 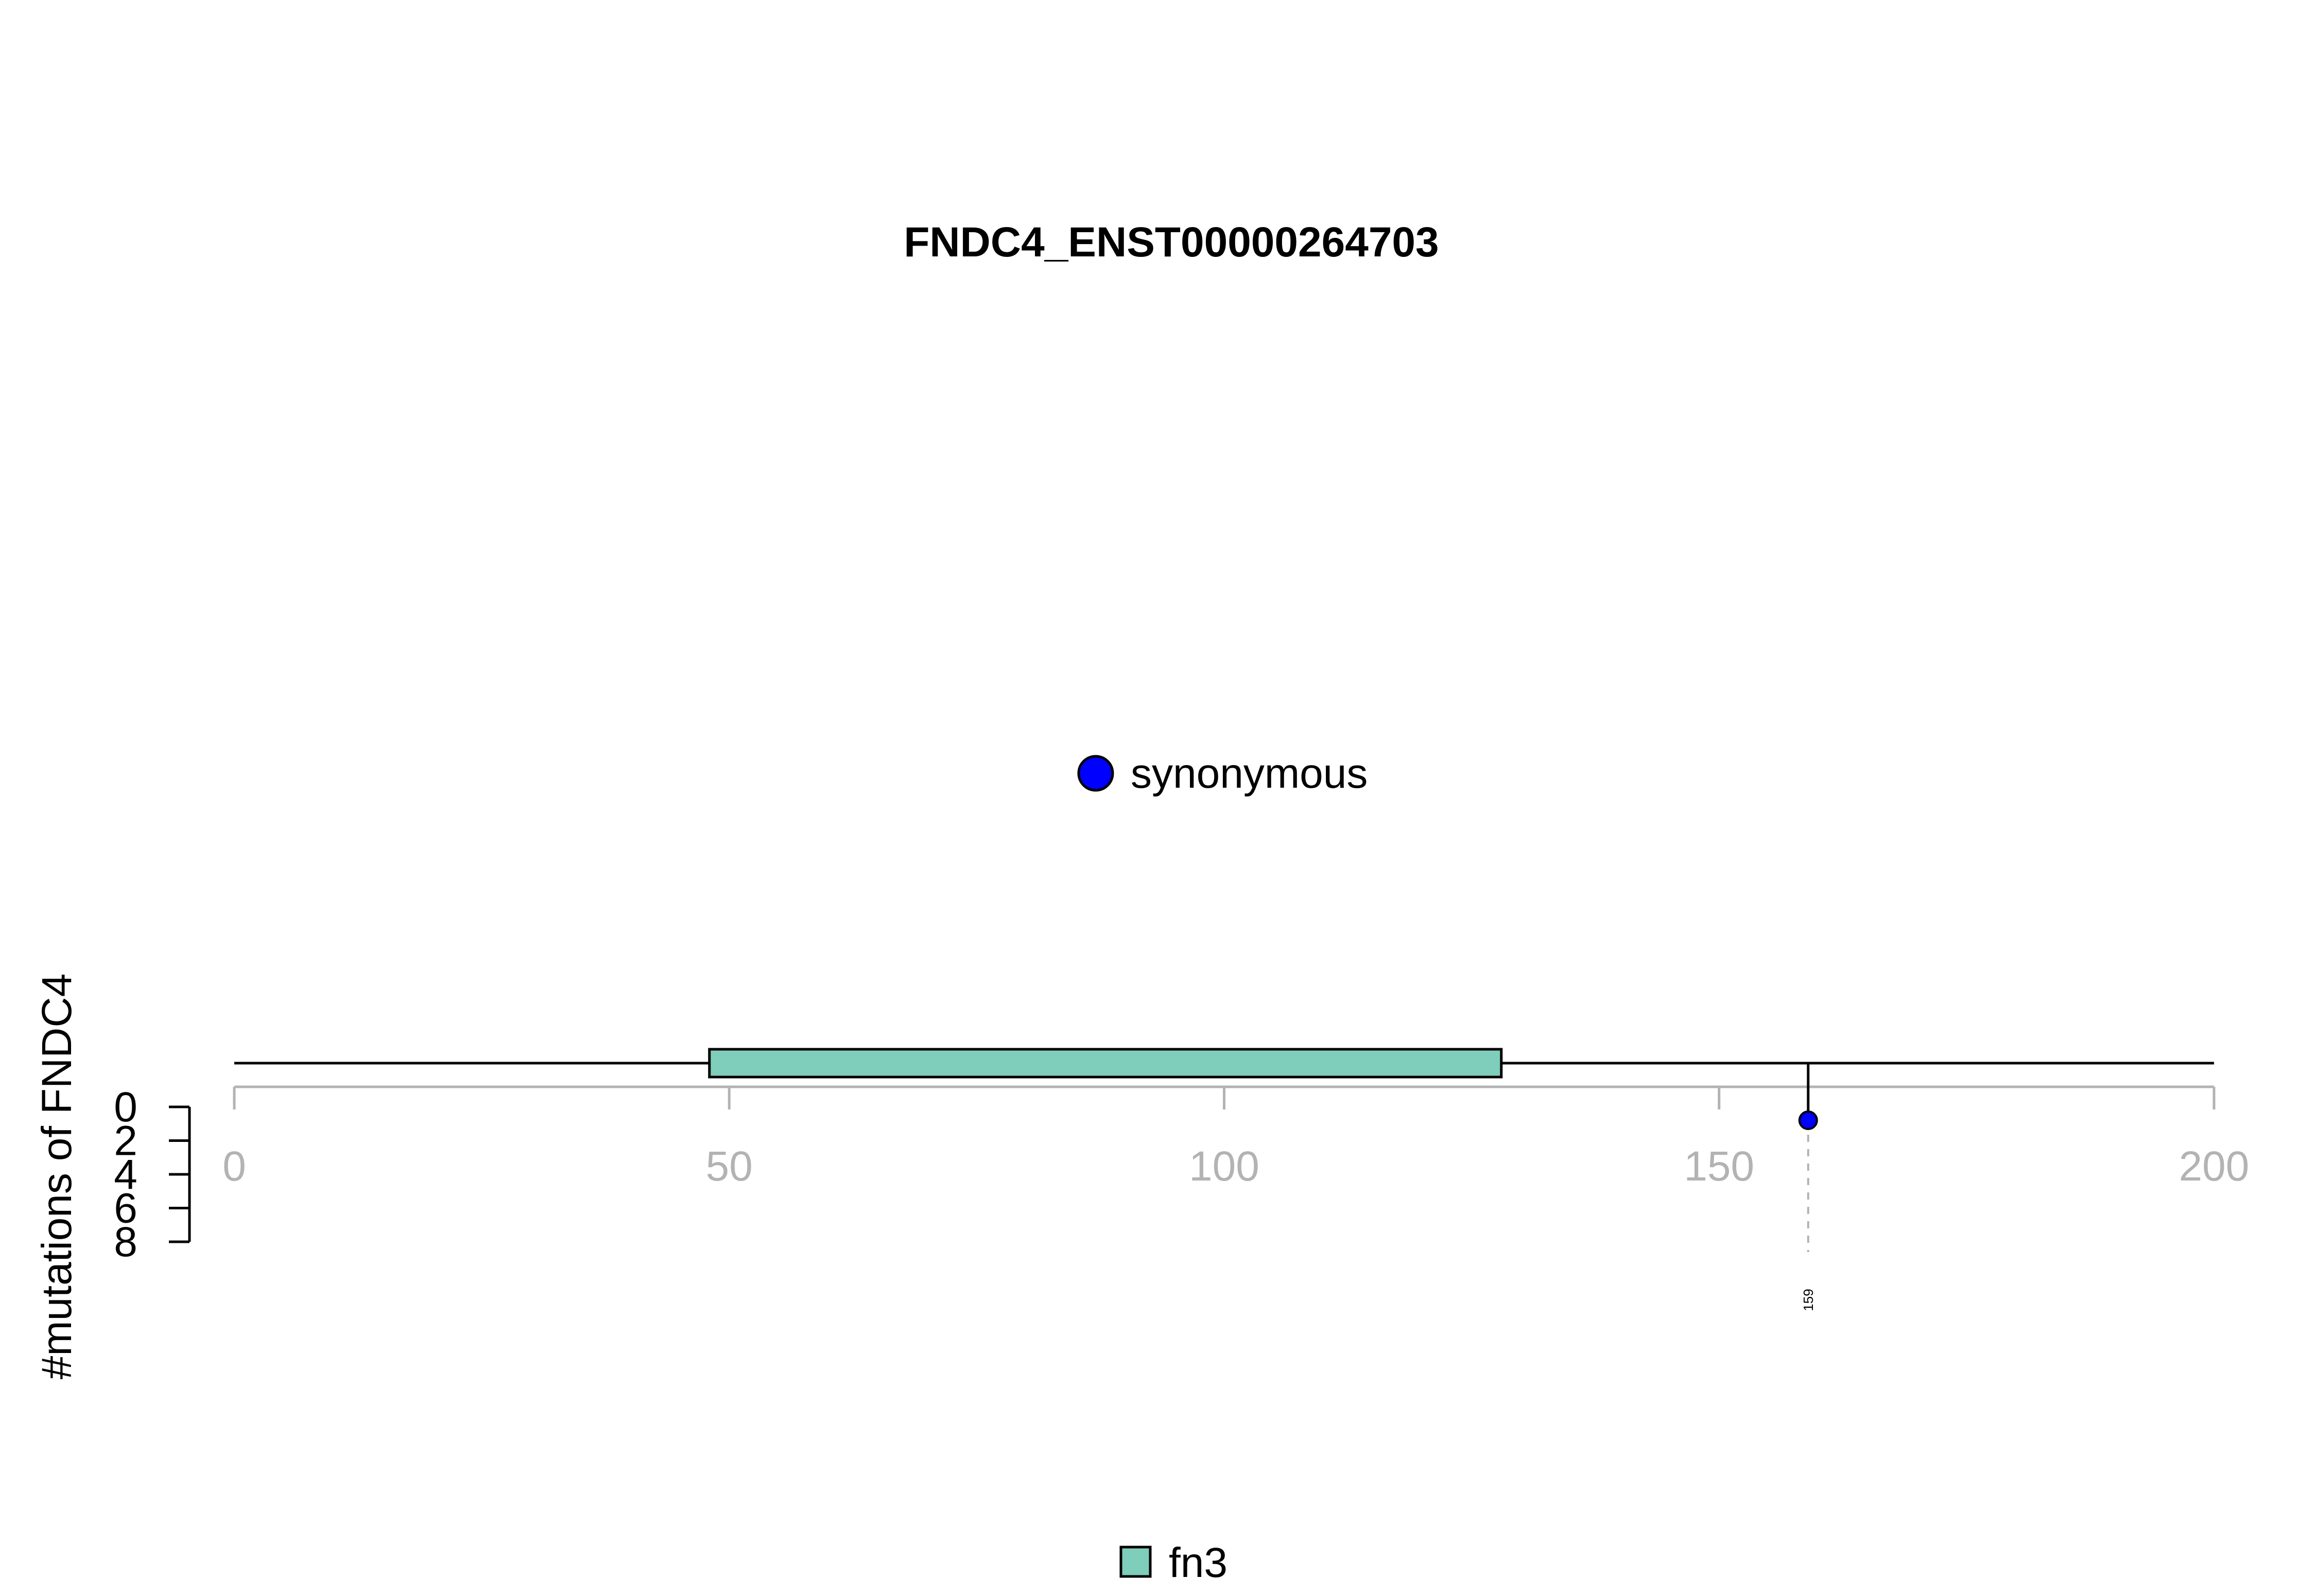 I want to click on legend-fn3-label: fn3, so click(x=1198, y=1563).